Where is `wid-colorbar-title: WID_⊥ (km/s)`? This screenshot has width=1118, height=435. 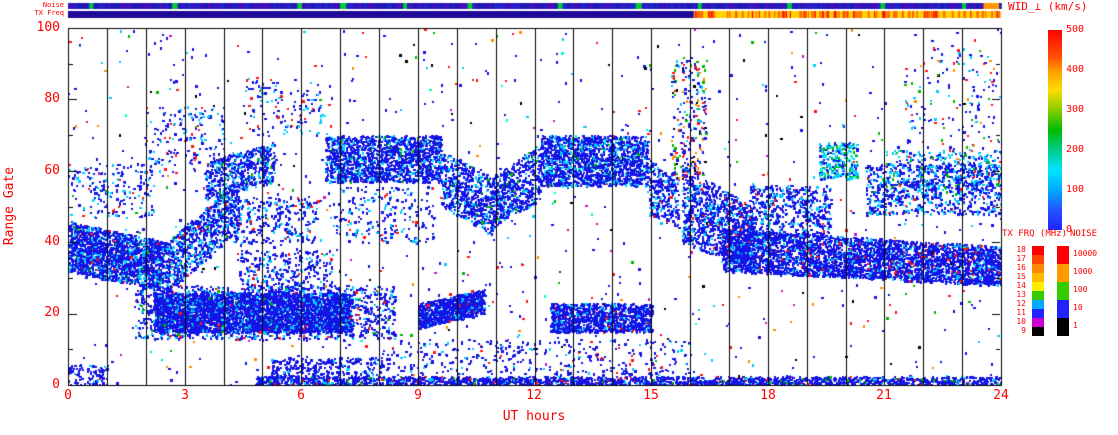 wid-colorbar-title: WID_⊥ (km/s) is located at coordinates (1048, 6).